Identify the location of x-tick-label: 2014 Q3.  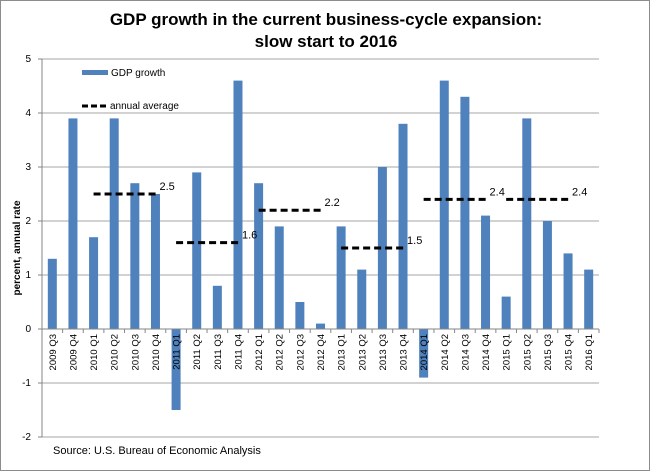
(465, 352).